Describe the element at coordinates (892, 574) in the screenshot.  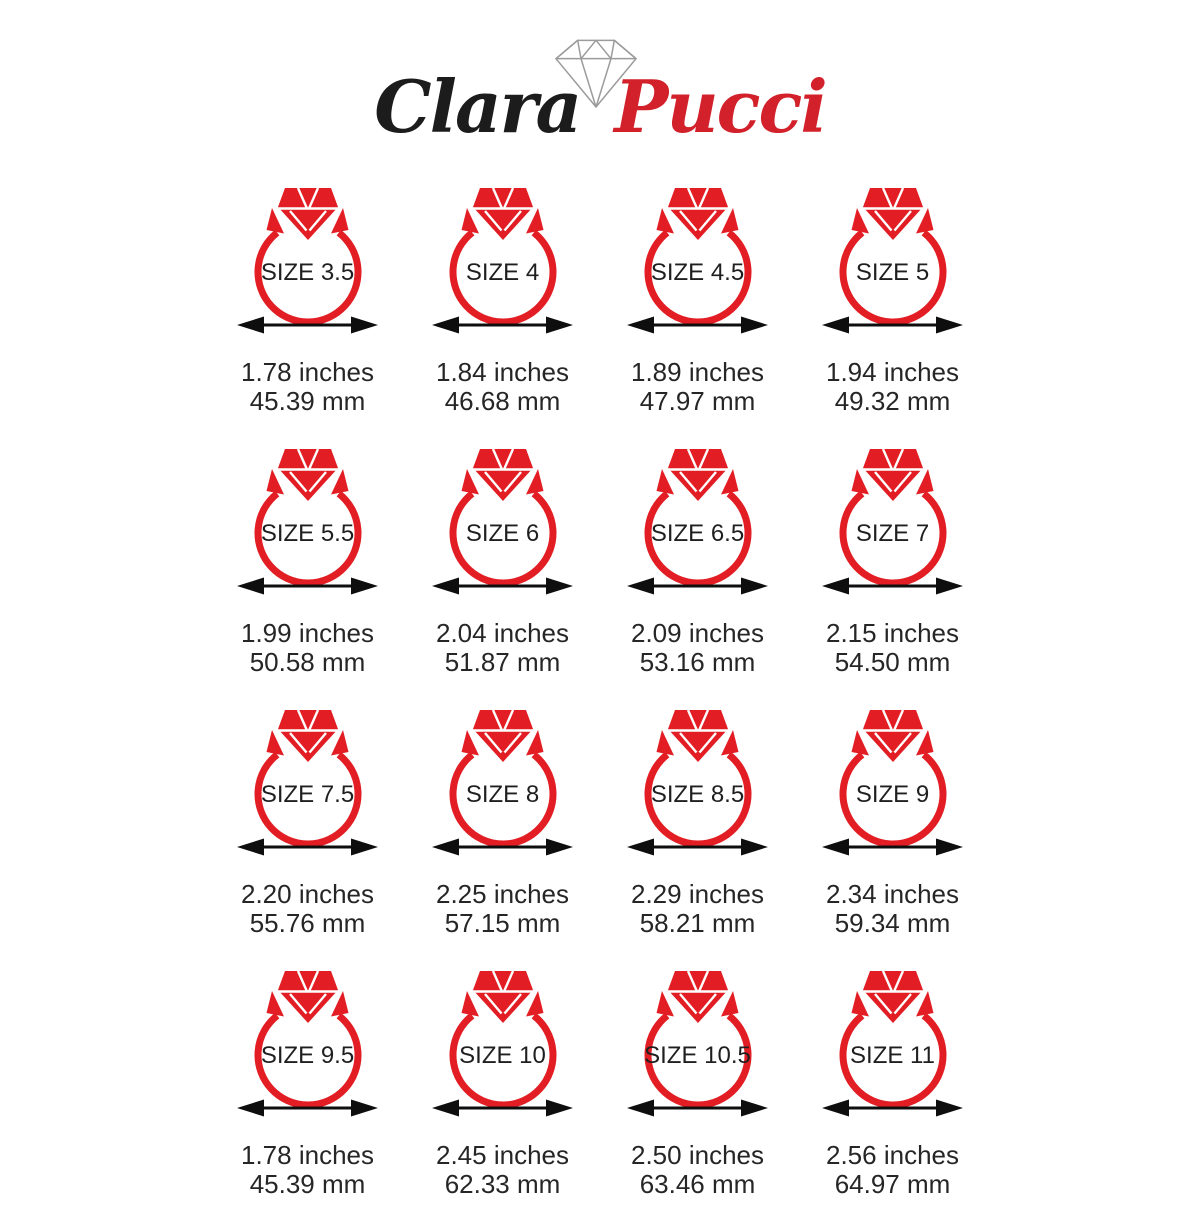
I see `ring-size-cell: SIZE 7 2.15 inches 54.50 mm` at that location.